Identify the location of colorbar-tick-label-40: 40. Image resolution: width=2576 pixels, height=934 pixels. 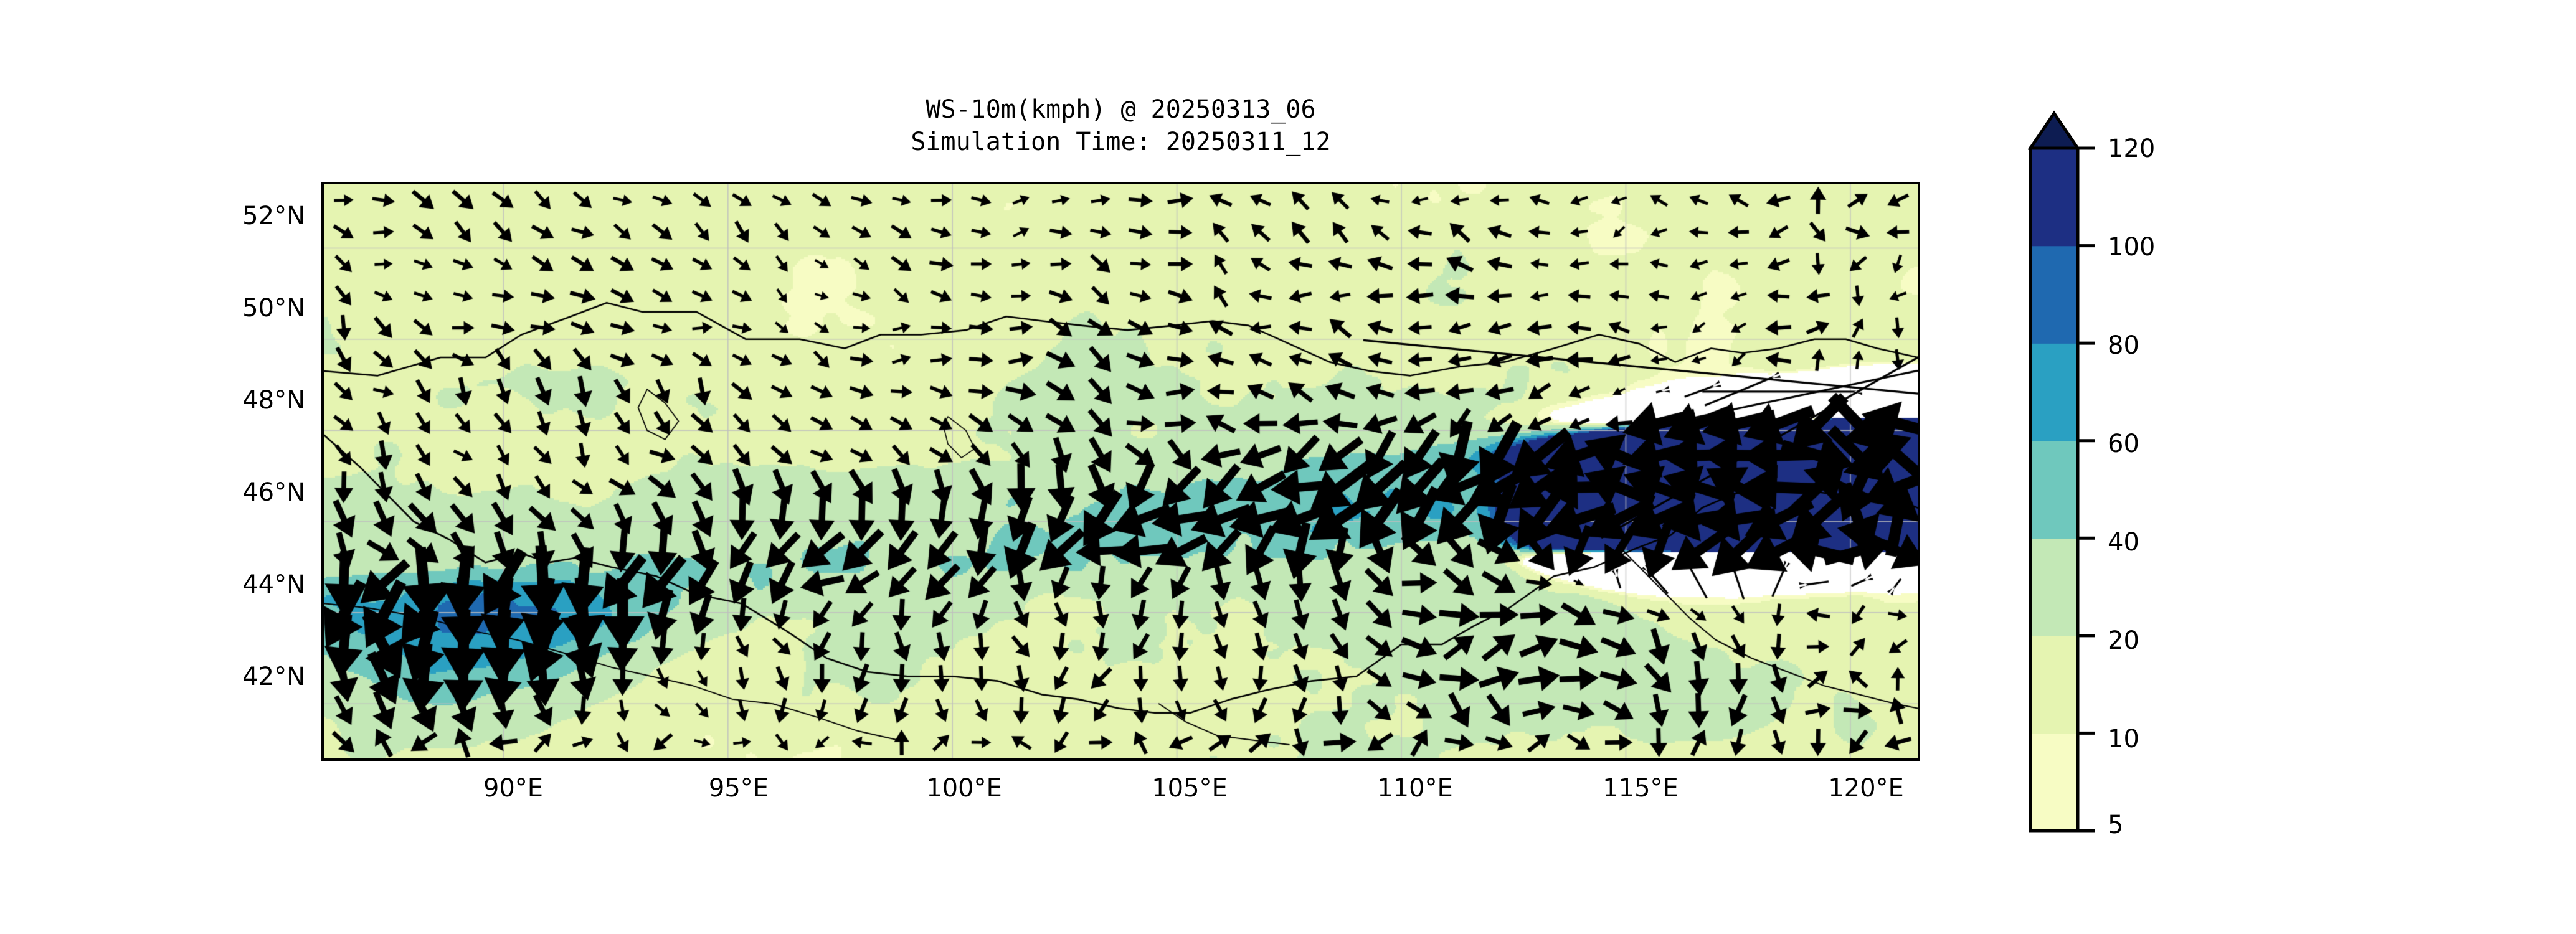
(2124, 542).